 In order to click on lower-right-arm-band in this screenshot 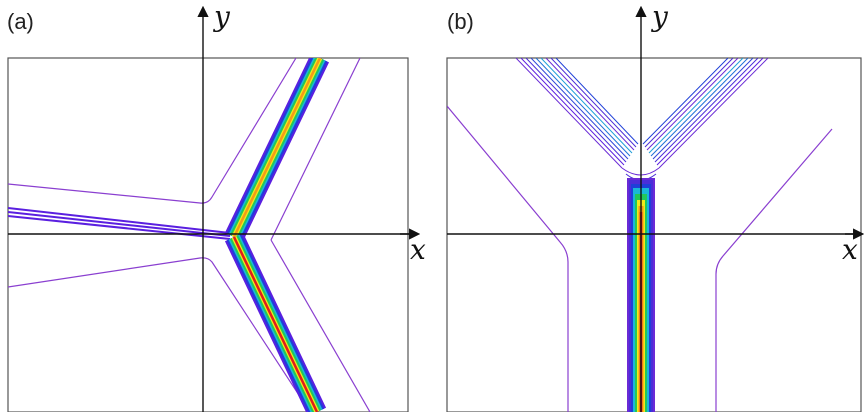, I will do `click(275, 322)`.